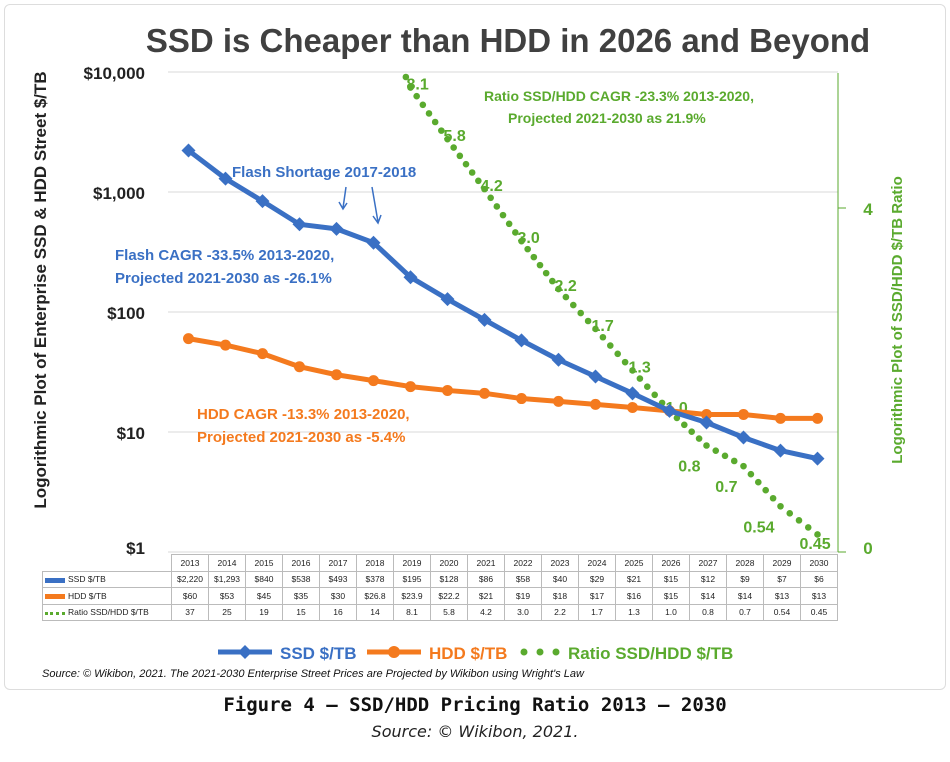 This screenshot has height=762, width=950. Describe the element at coordinates (782, 596) in the screenshot. I see `value-cell: $13` at that location.